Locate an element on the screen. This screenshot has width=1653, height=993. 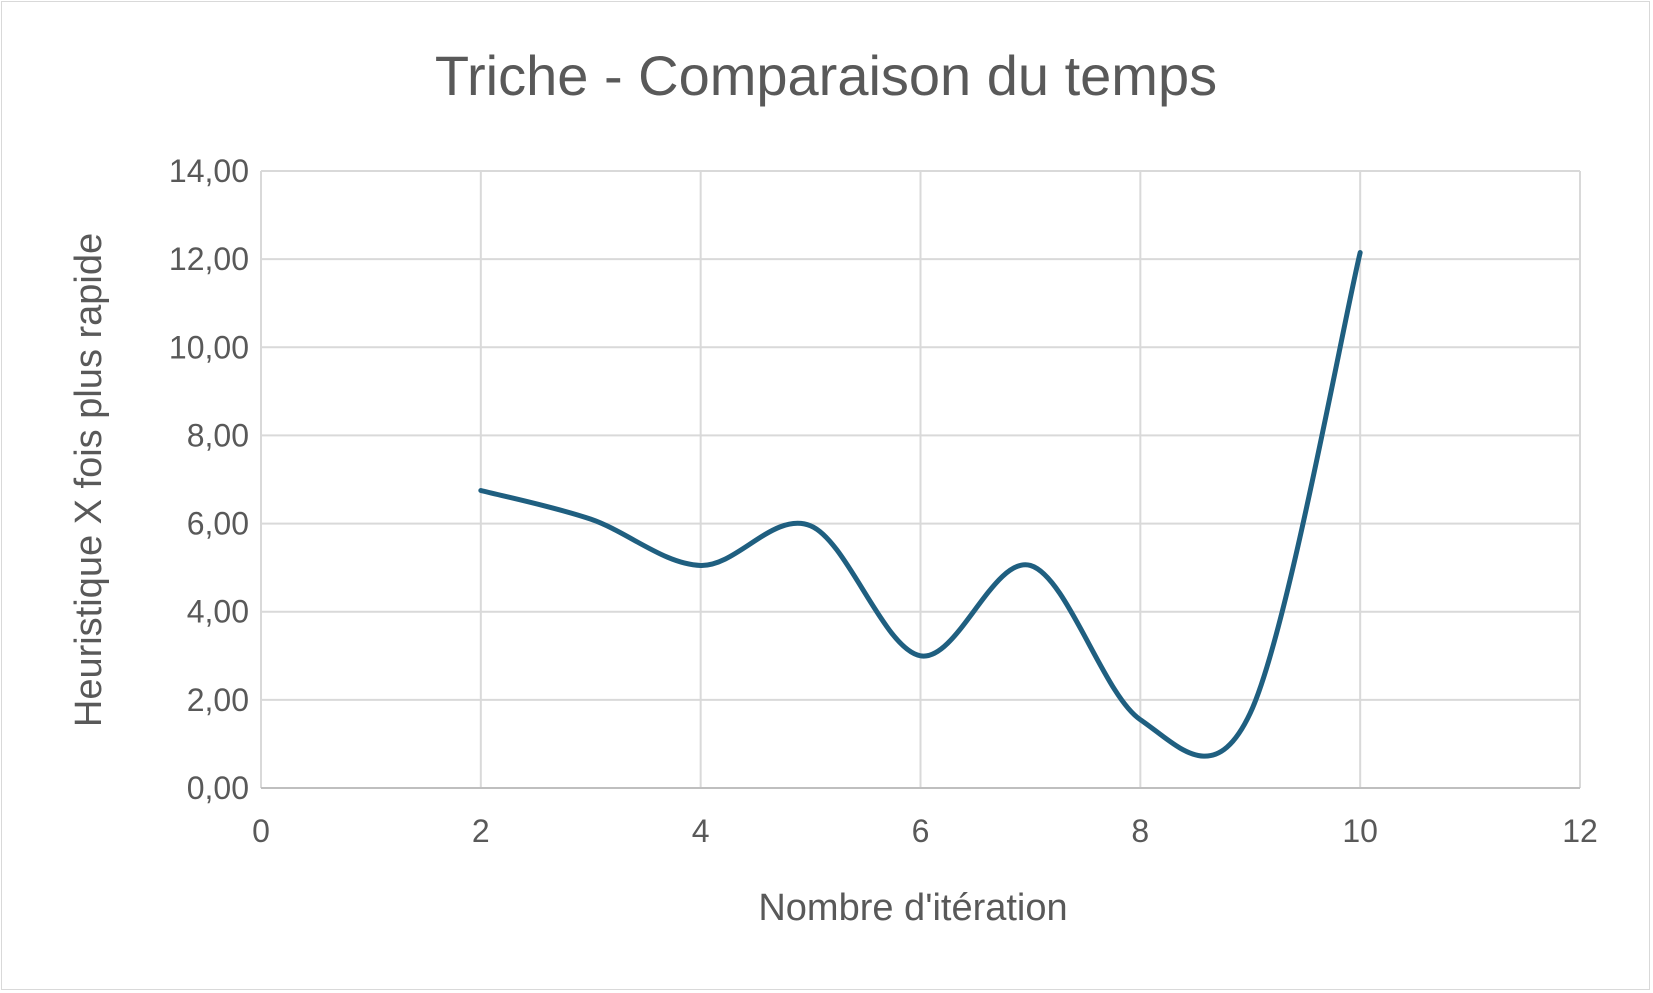
x-tick-label: 10 is located at coordinates (1360, 831).